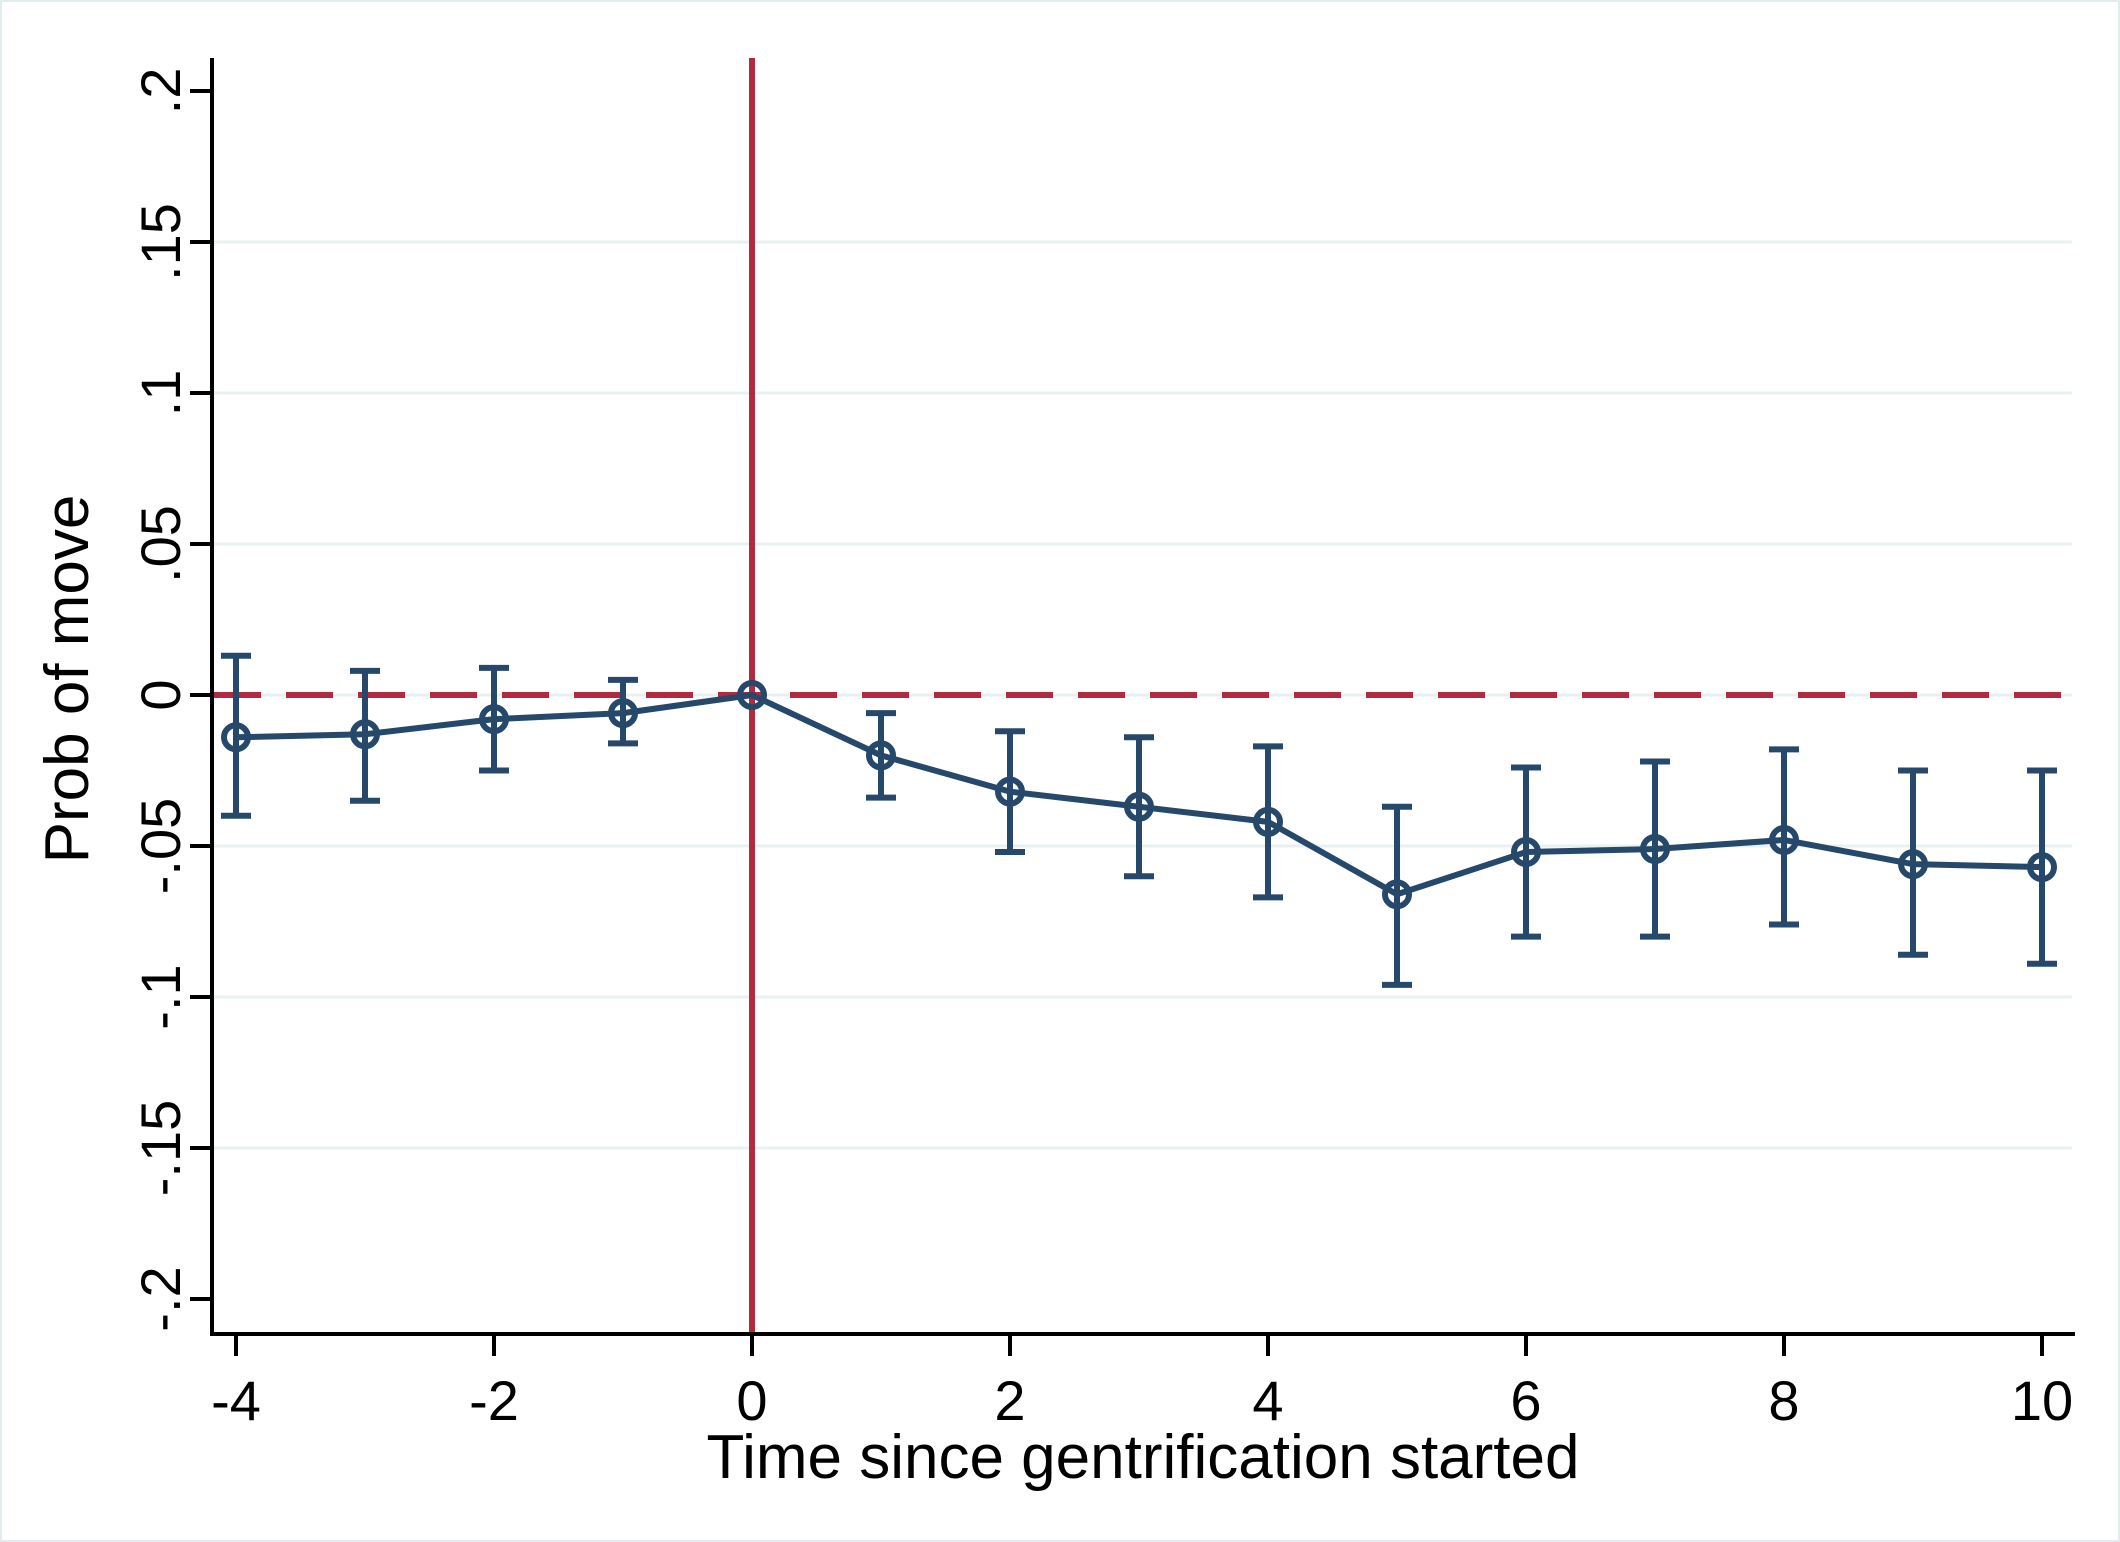 The height and width of the screenshot is (1542, 2120). What do you see at coordinates (1525, 1400) in the screenshot?
I see `x-tick-label: 6` at bounding box center [1525, 1400].